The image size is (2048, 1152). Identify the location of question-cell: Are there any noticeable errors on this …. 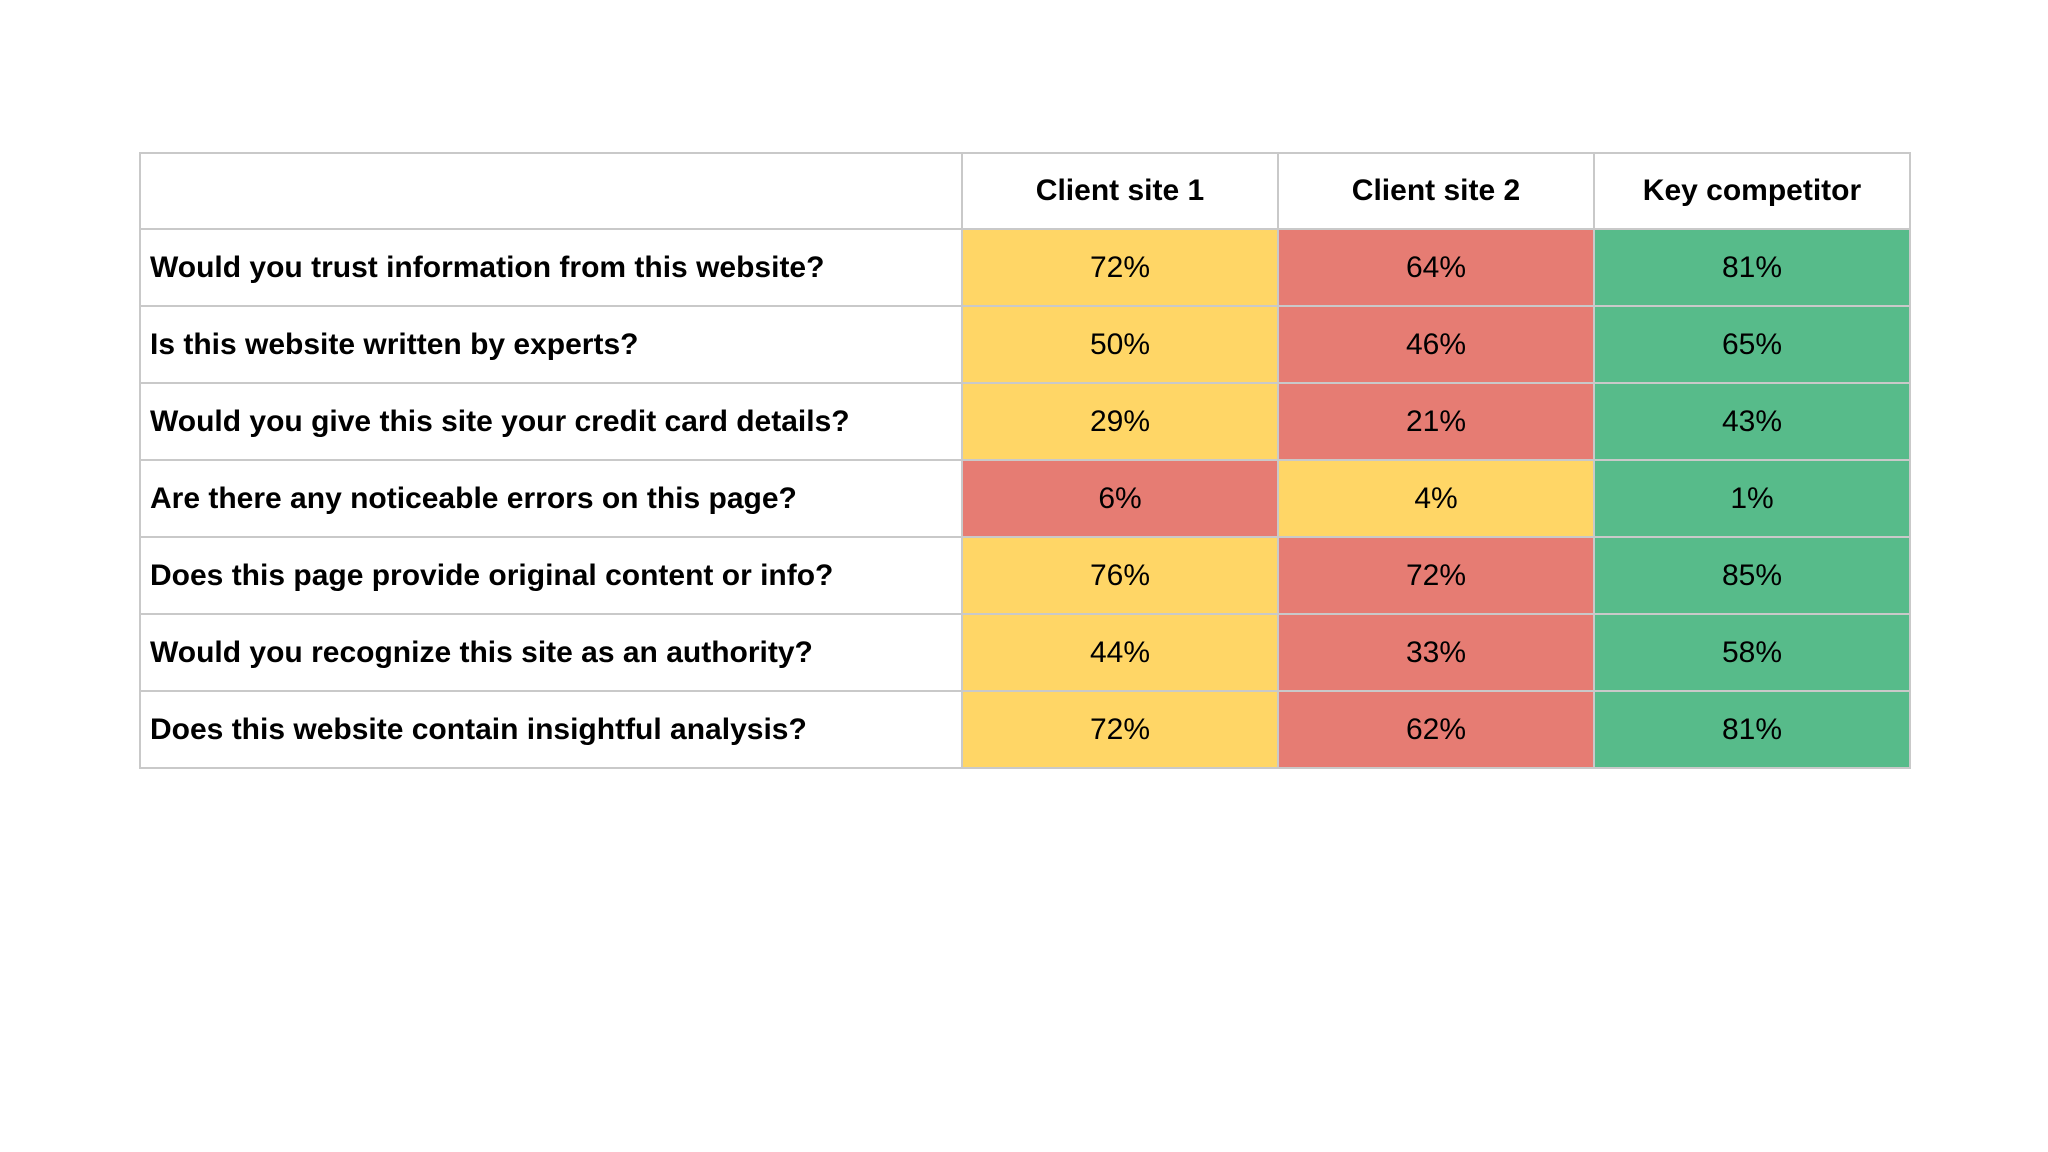
(551, 498).